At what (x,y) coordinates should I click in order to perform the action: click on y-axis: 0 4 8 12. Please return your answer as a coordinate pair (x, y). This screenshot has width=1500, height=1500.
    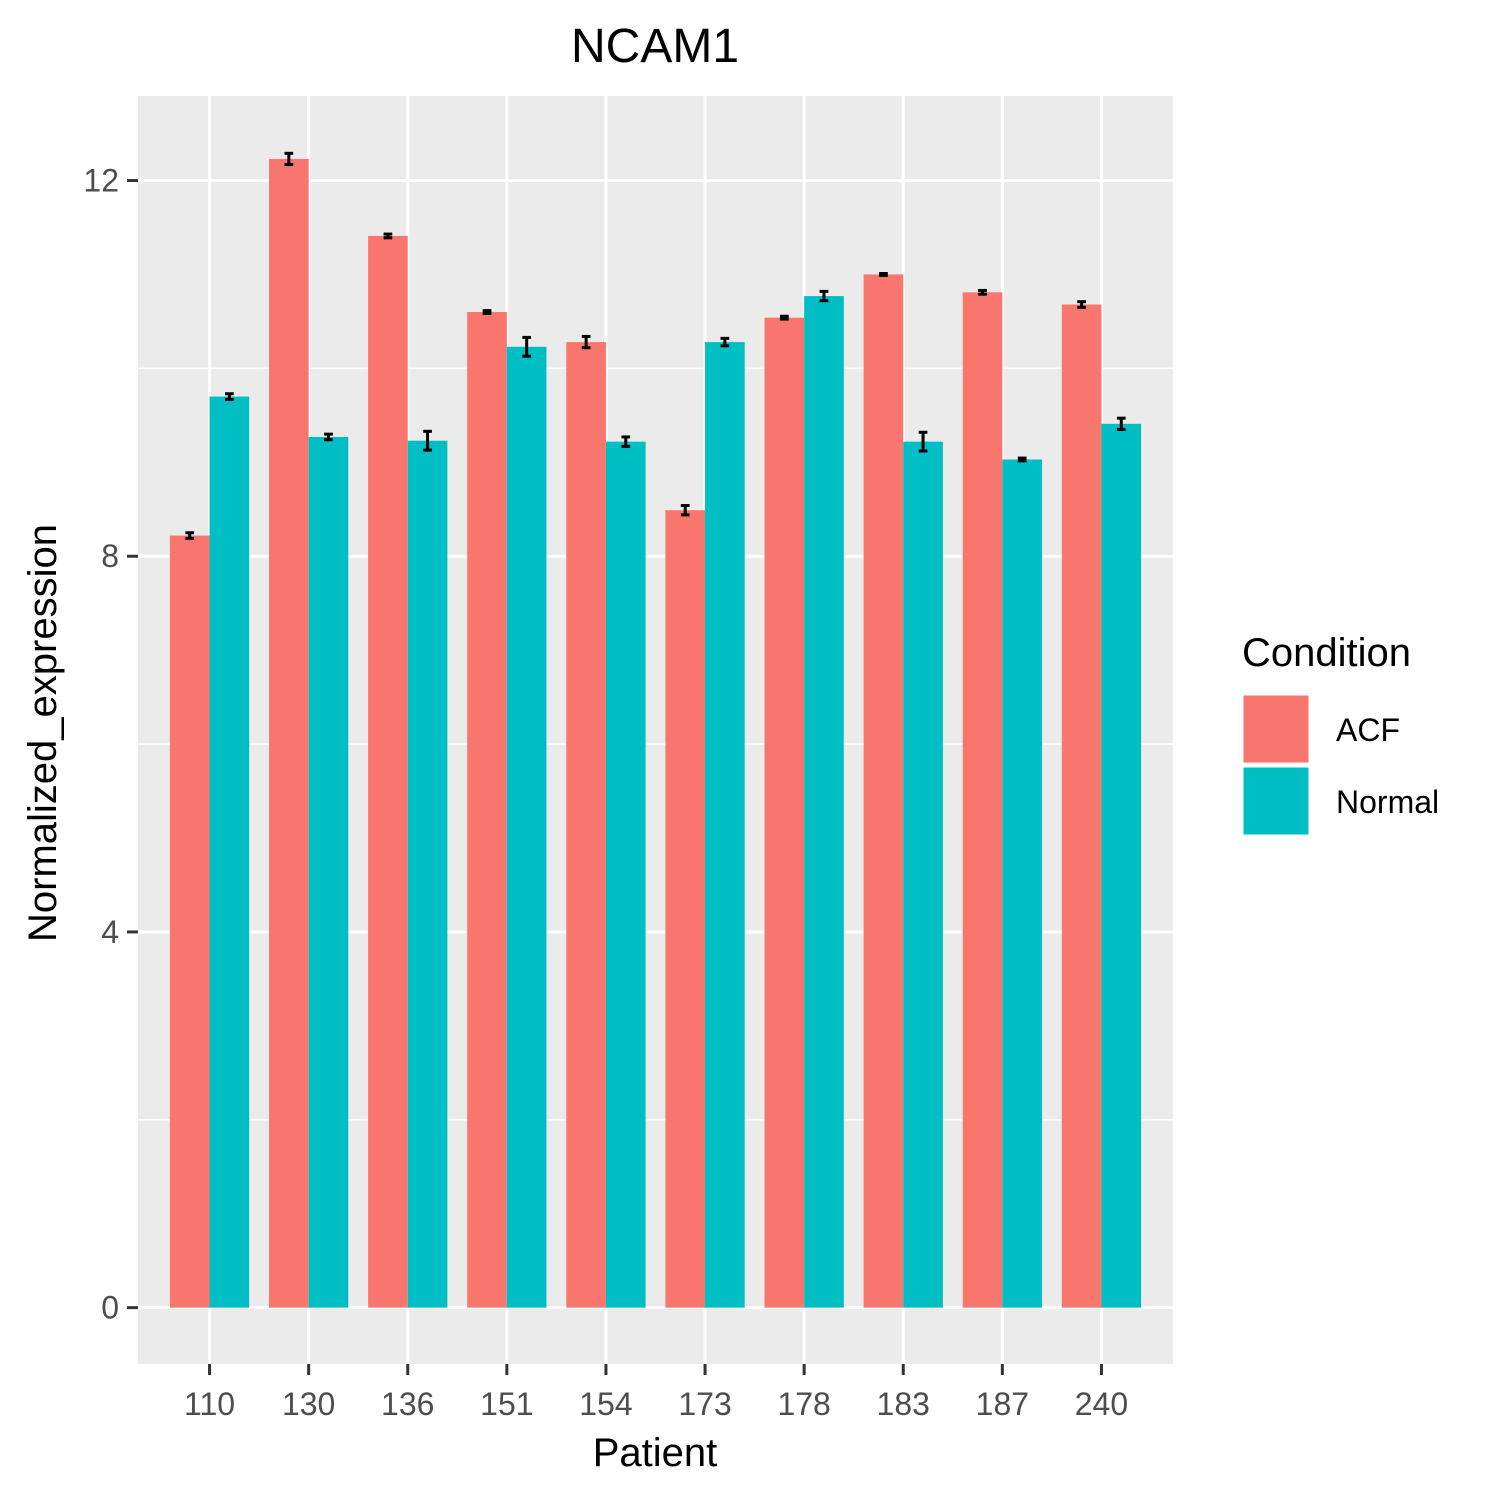
    Looking at the image, I should click on (110, 744).